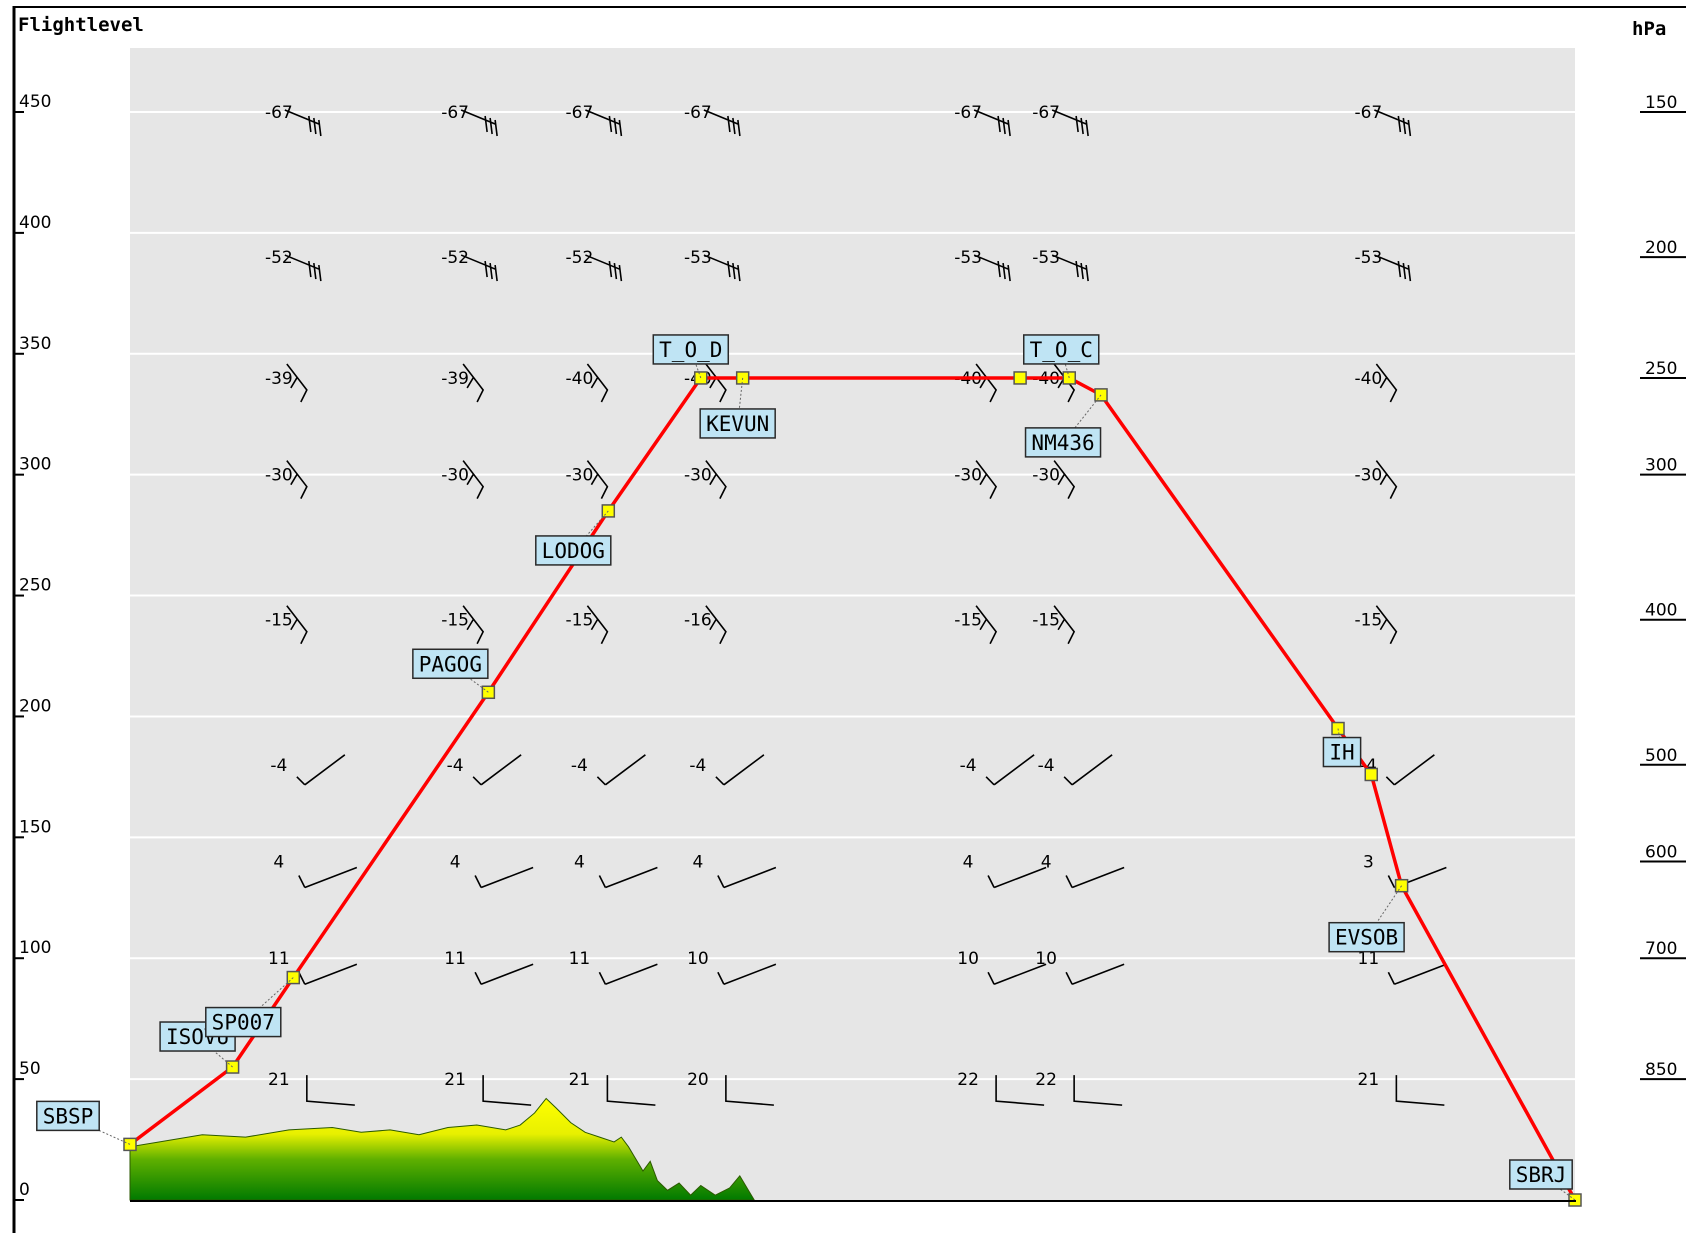 The width and height of the screenshot is (1686, 1233). Describe the element at coordinates (1663, 587) in the screenshot. I see `right-axis-ticks: 150 200 250 300 400 500 600 700 850` at that location.